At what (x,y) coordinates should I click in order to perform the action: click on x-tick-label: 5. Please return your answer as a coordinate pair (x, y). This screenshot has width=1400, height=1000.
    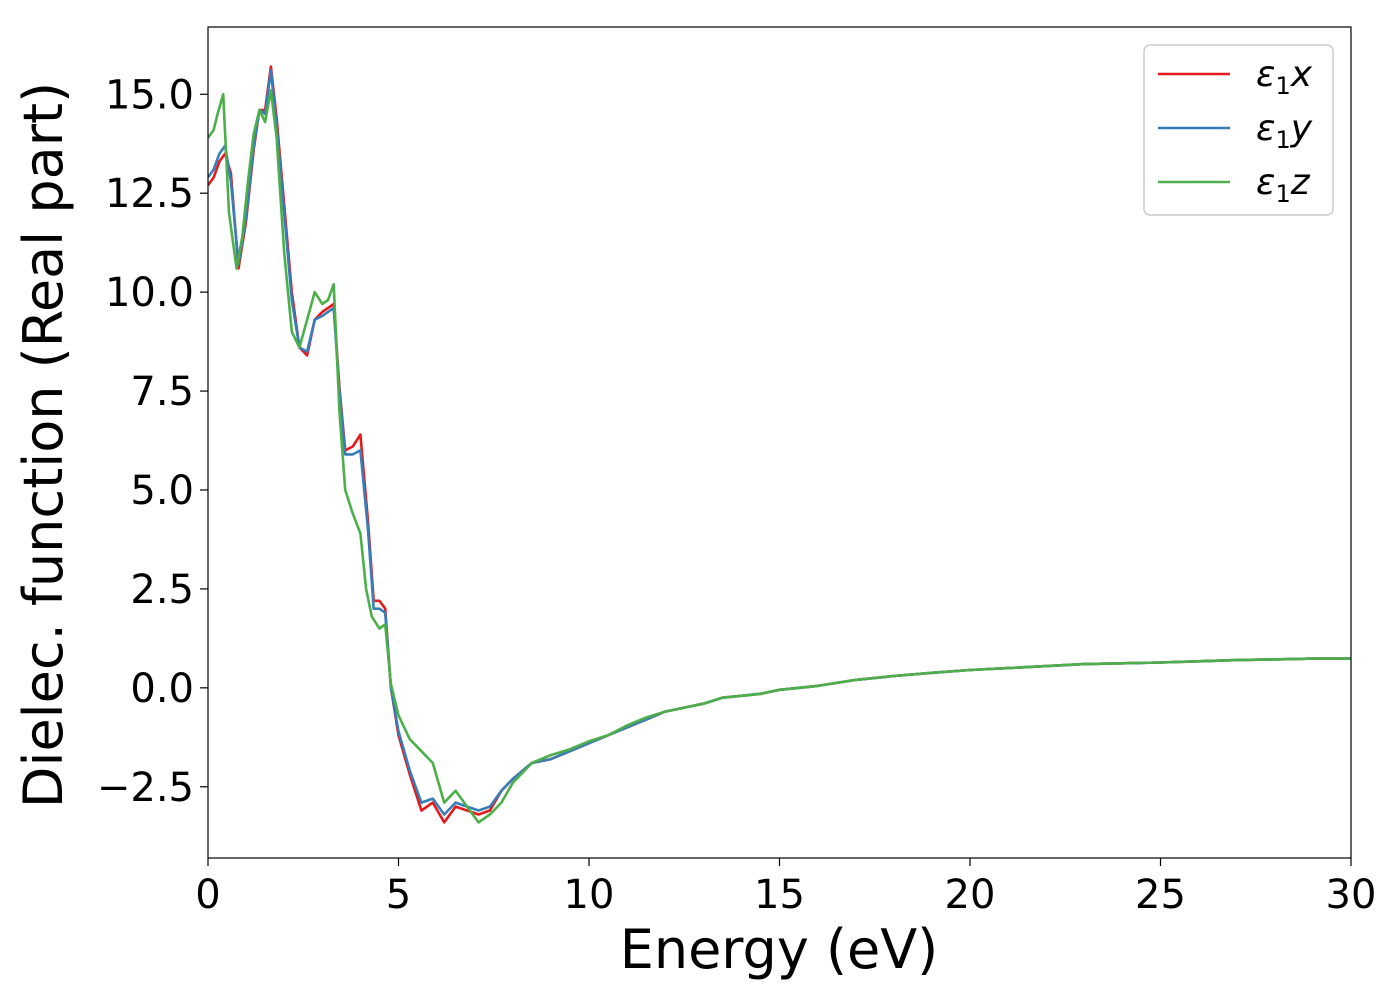
    Looking at the image, I should click on (398, 895).